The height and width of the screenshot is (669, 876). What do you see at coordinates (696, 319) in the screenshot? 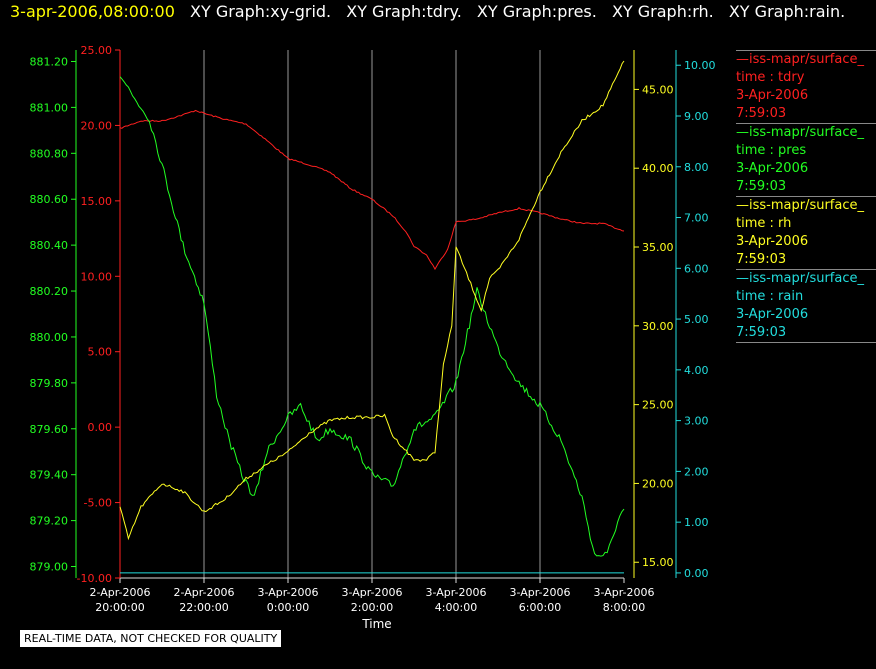
I see `rain-tick-label: 5.00` at bounding box center [696, 319].